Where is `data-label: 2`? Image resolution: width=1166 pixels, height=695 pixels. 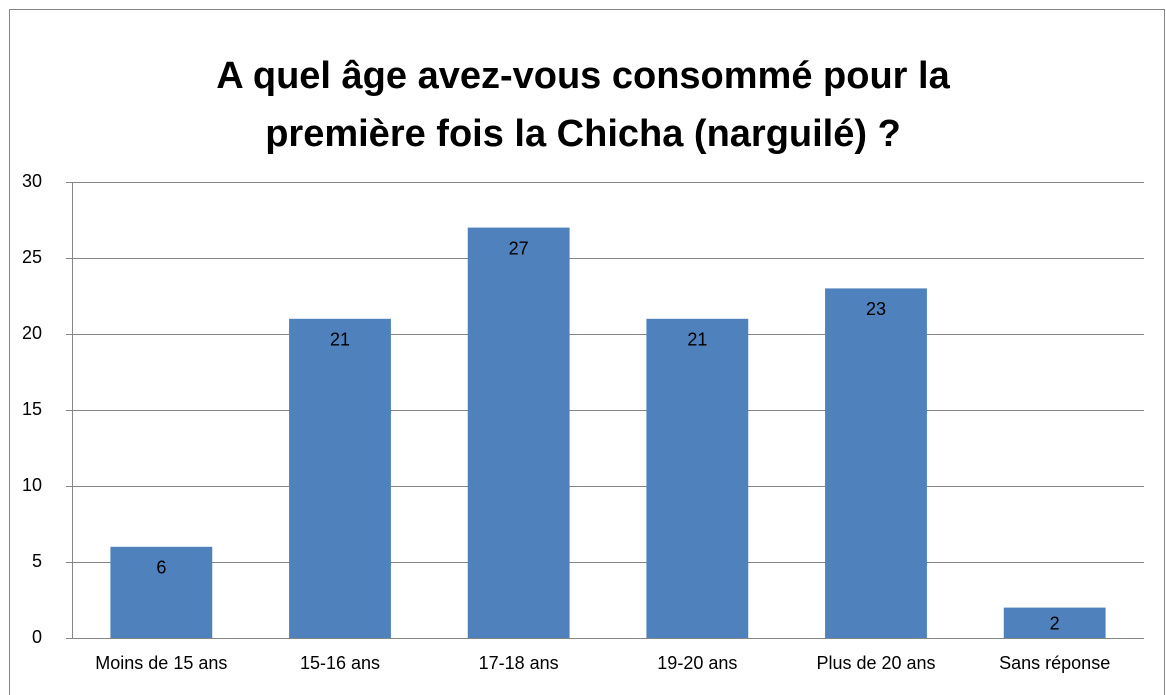 data-label: 2 is located at coordinates (1055, 624).